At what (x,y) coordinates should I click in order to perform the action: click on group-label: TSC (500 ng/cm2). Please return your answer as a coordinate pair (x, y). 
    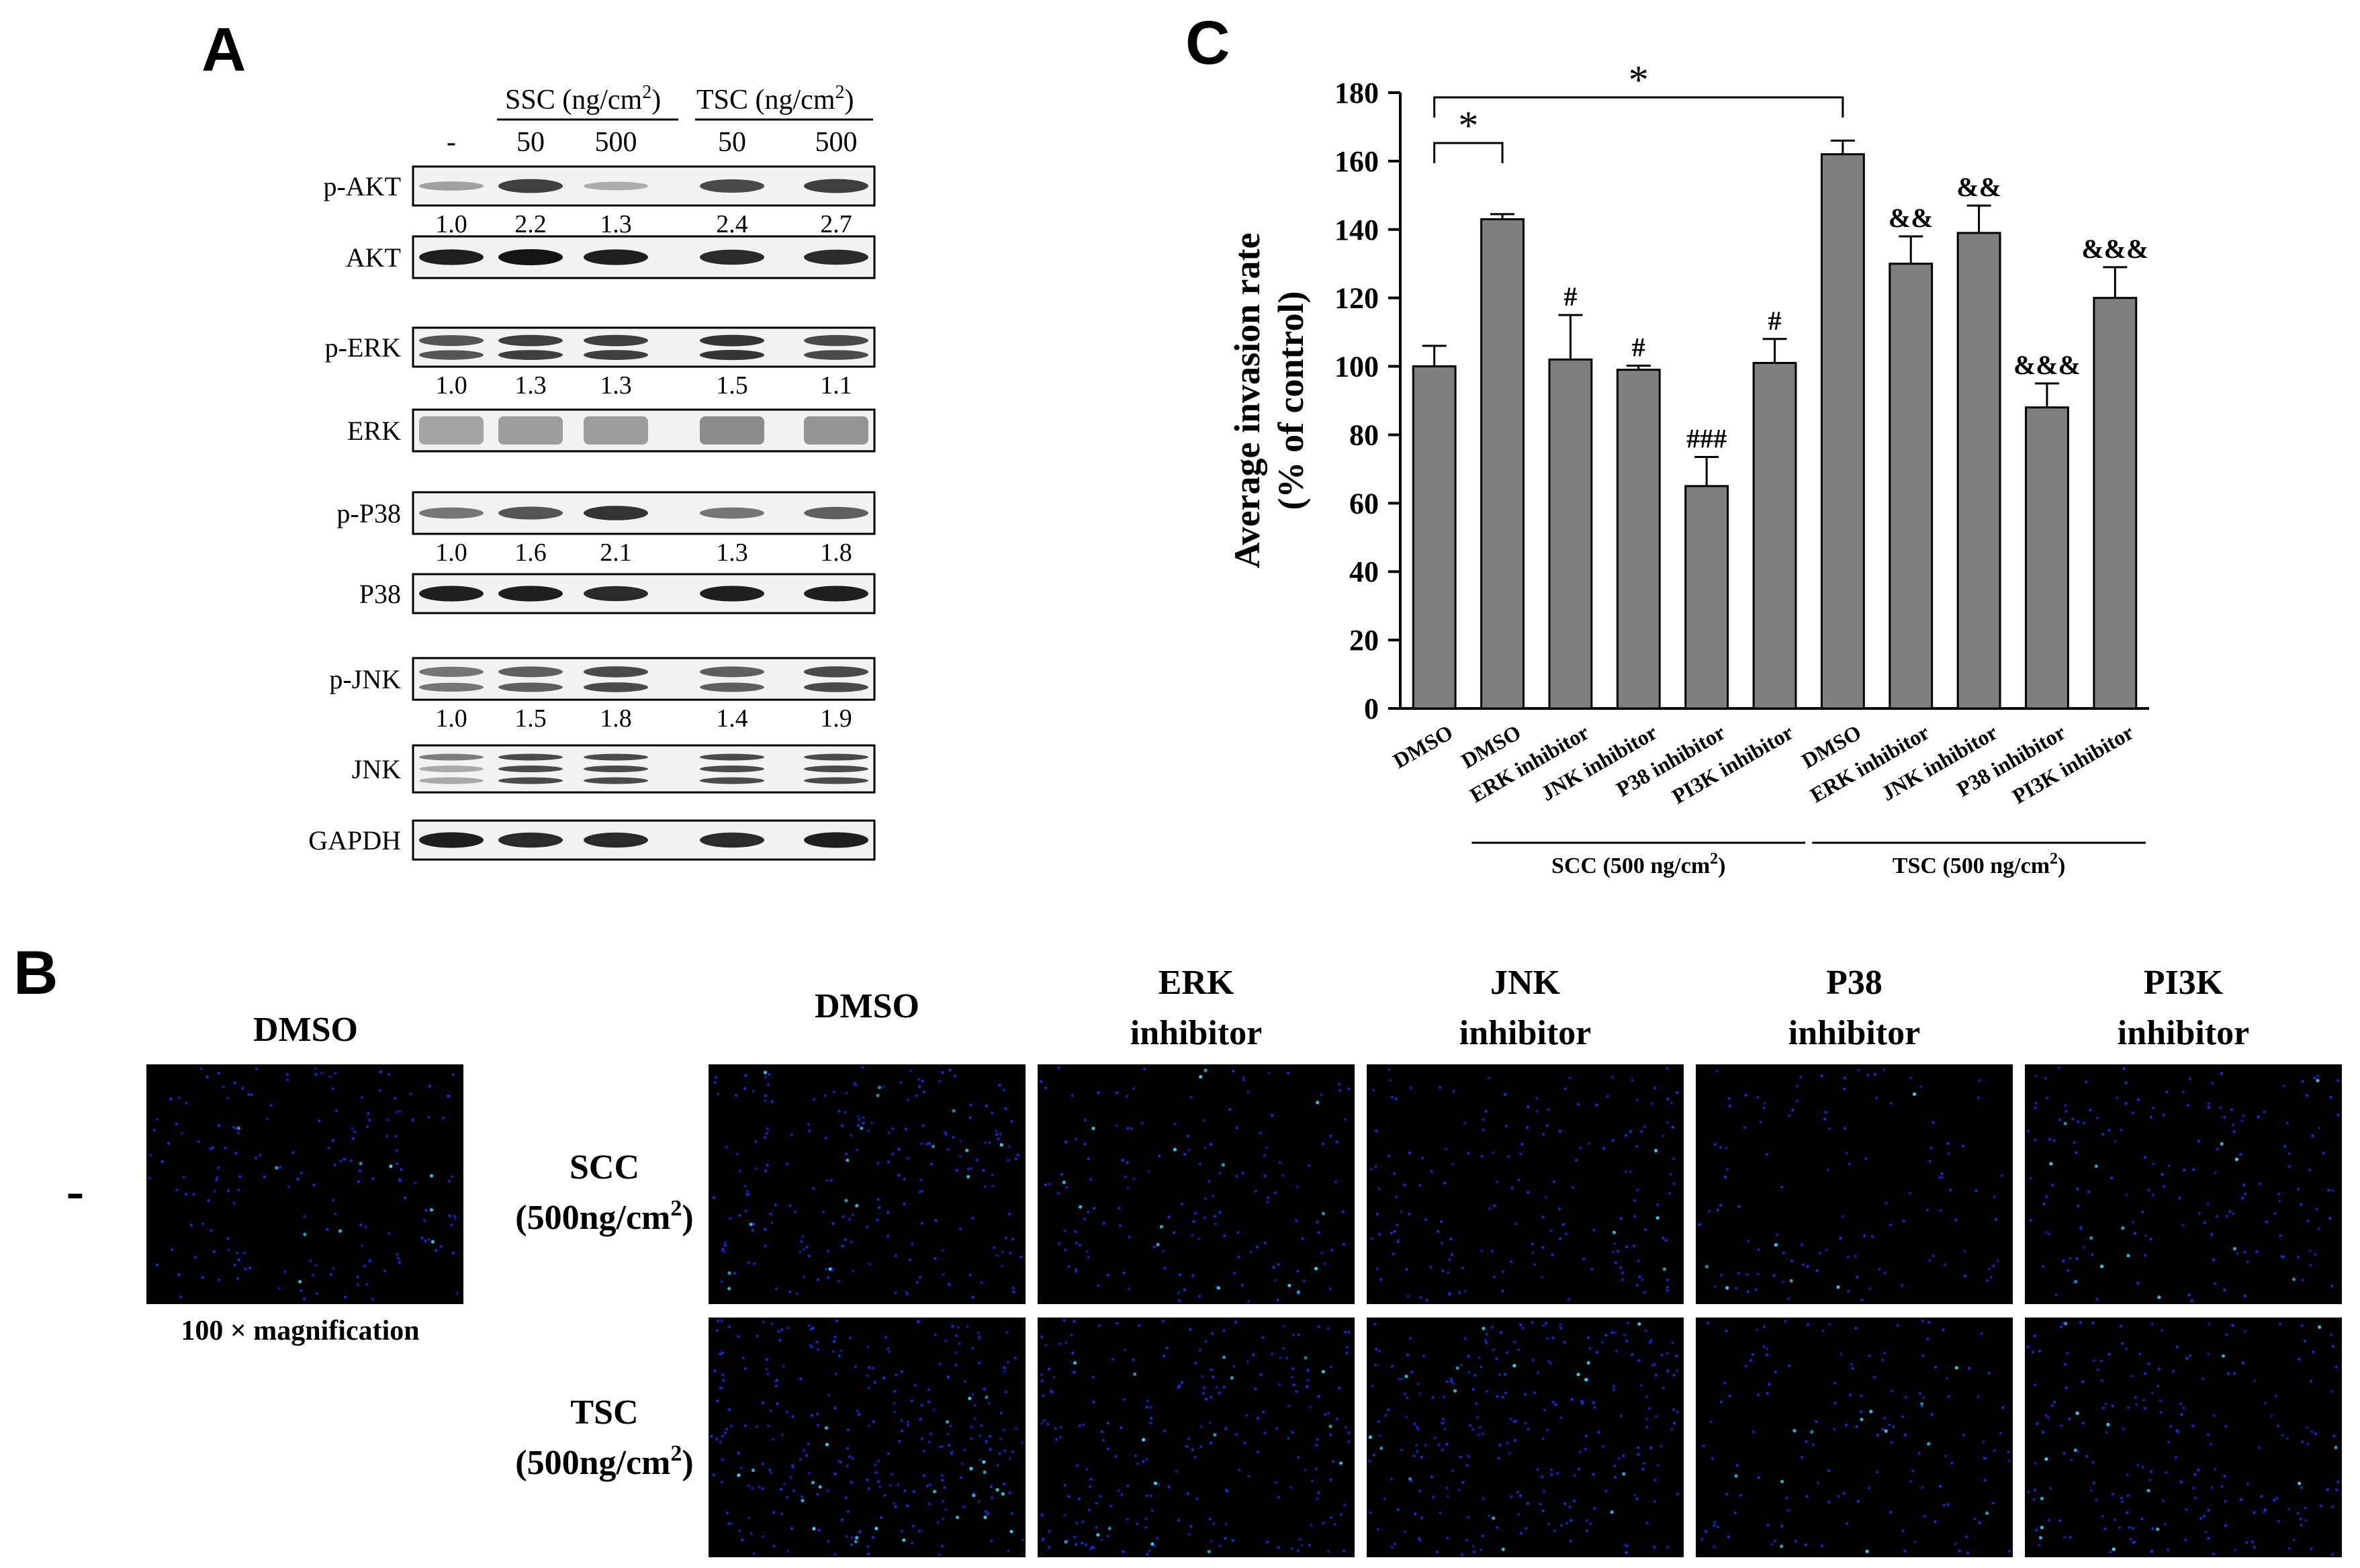
    Looking at the image, I should click on (1979, 864).